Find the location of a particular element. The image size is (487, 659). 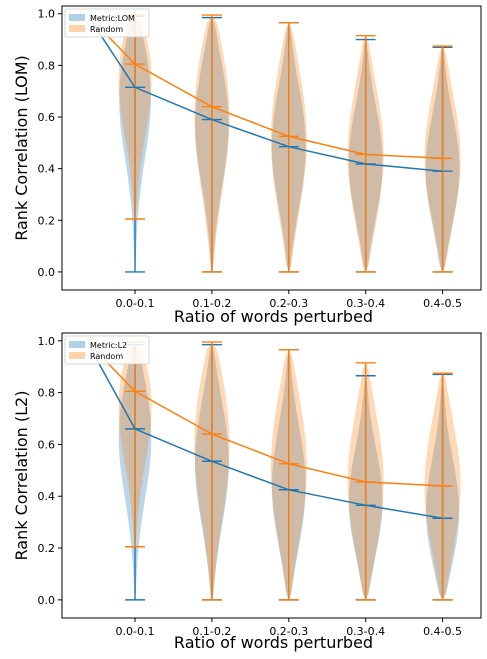

y-axis-title: Rank Correlation (L2) is located at coordinates (21, 476).